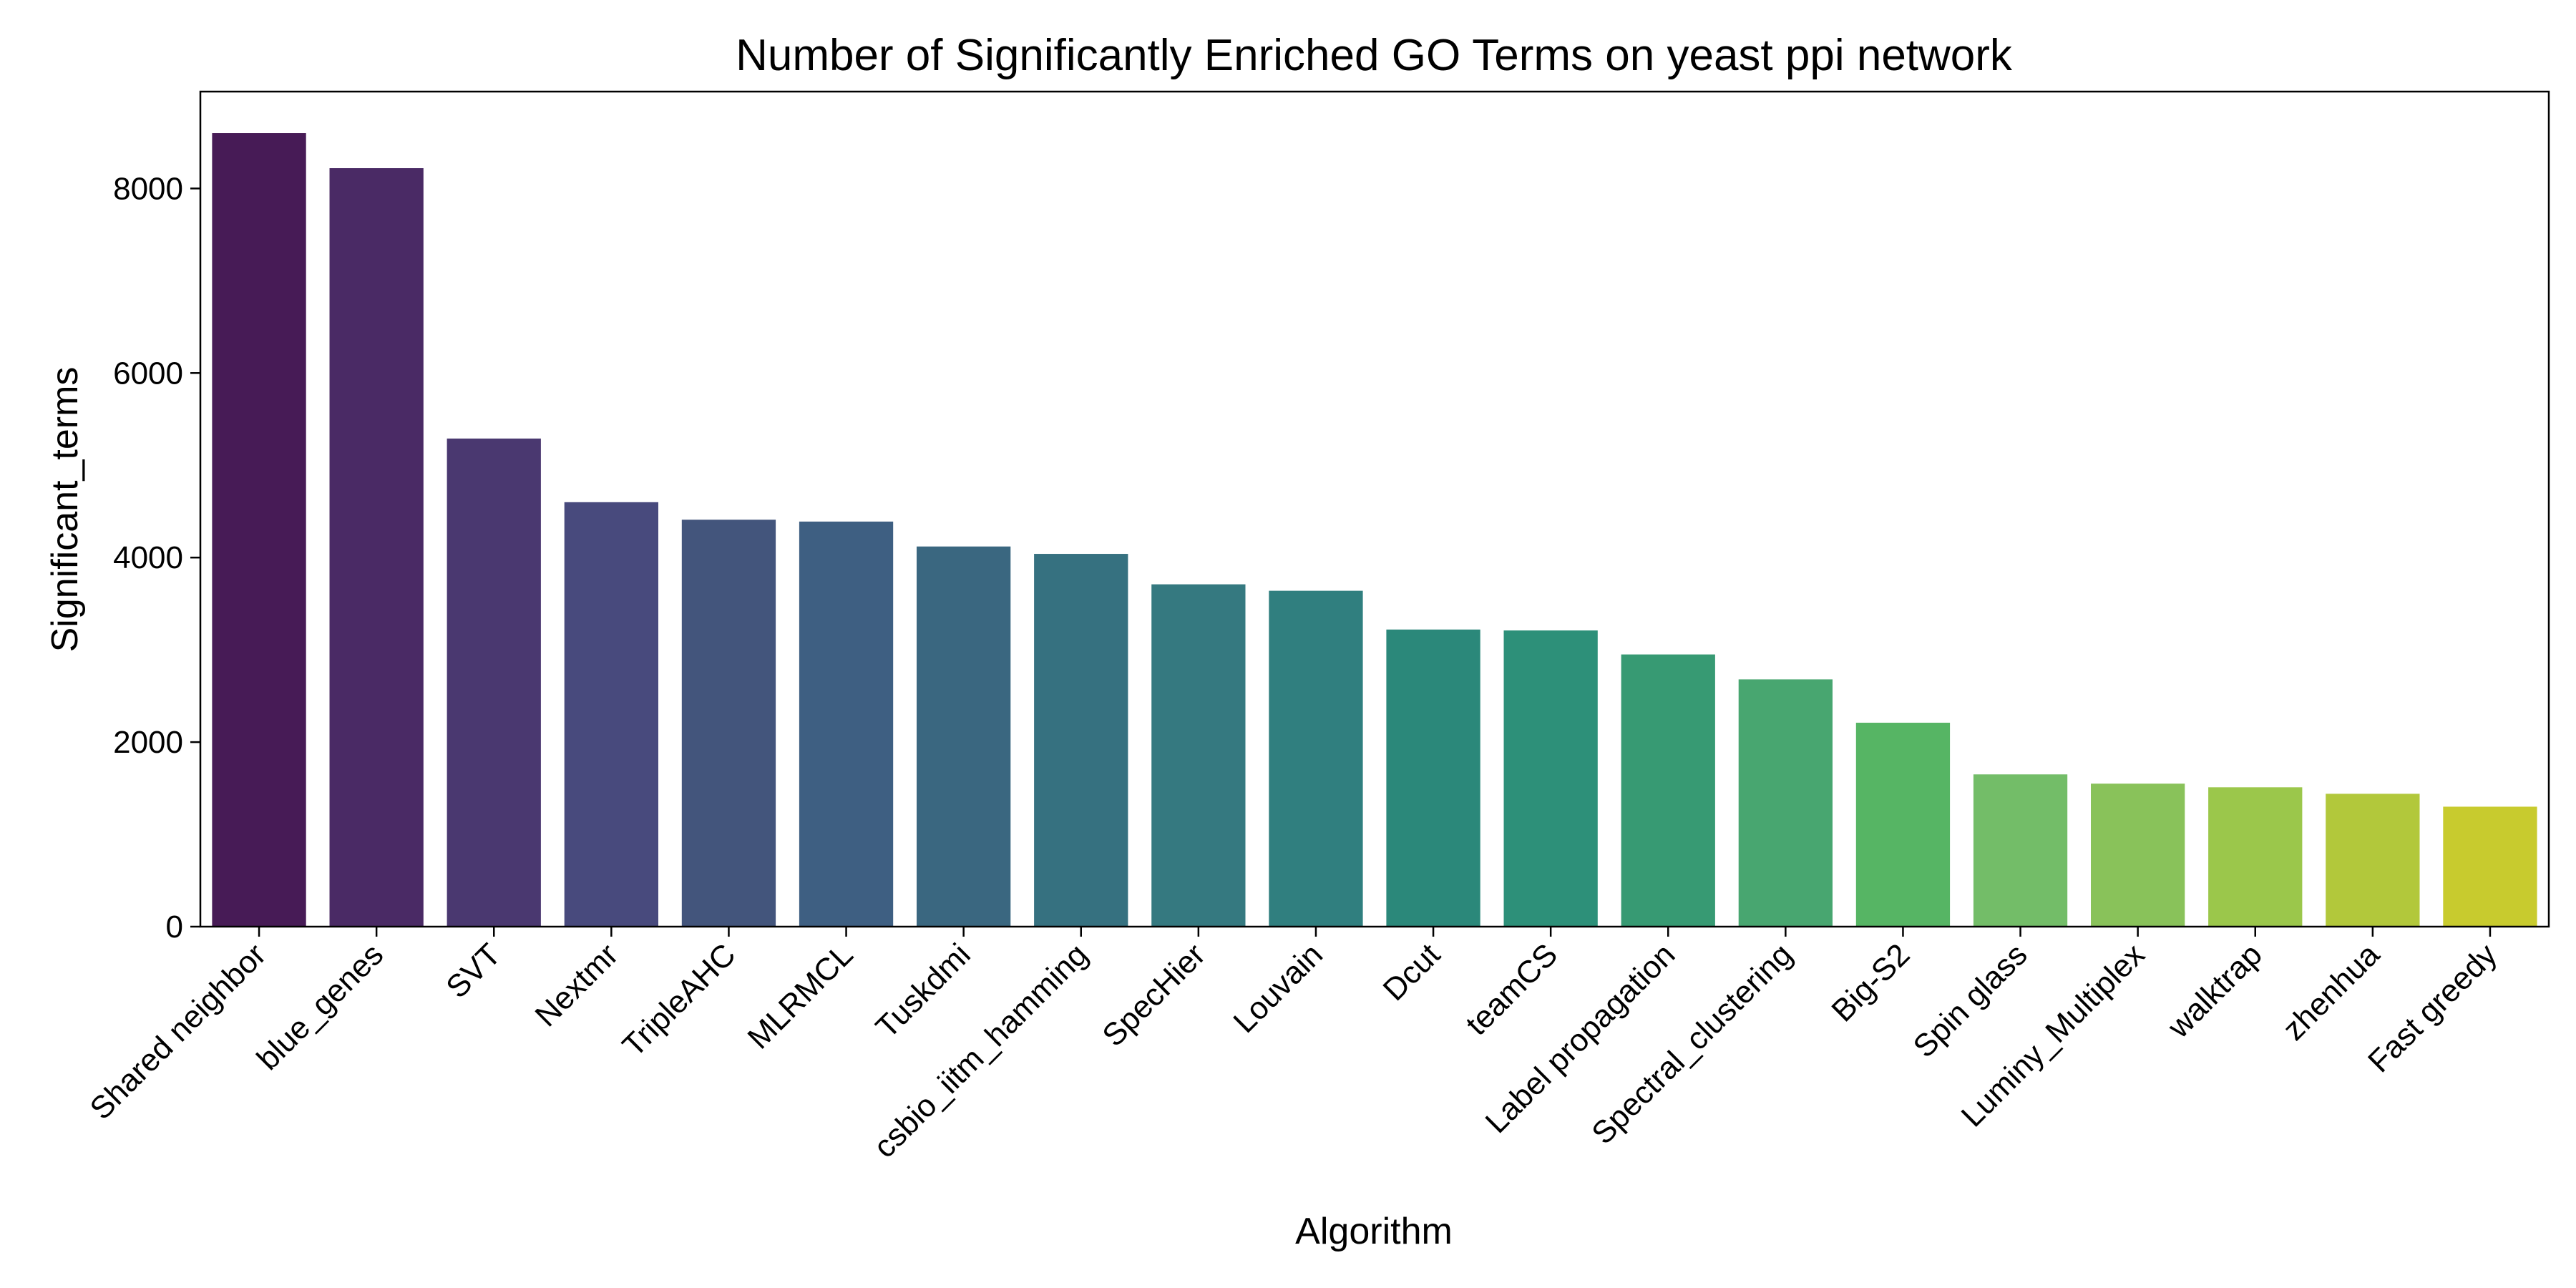 This screenshot has height=1288, width=2576. I want to click on x-axis-label: Algorithm, so click(1374, 1231).